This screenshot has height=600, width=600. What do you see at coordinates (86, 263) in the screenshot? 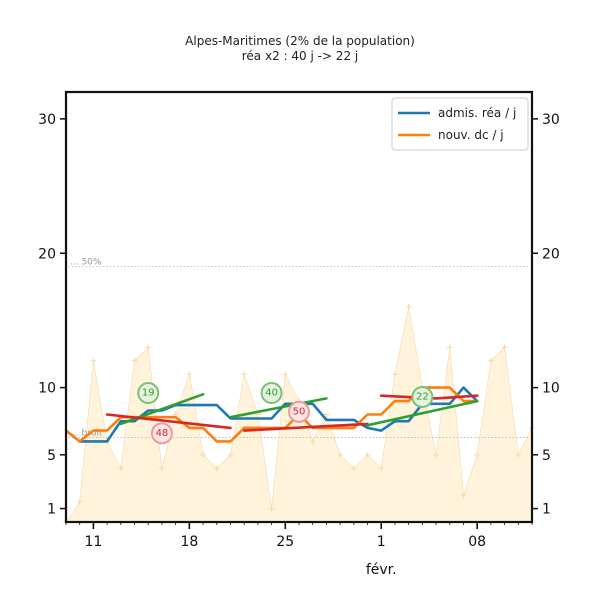
I see `reference-label-0: ... 50%` at bounding box center [86, 263].